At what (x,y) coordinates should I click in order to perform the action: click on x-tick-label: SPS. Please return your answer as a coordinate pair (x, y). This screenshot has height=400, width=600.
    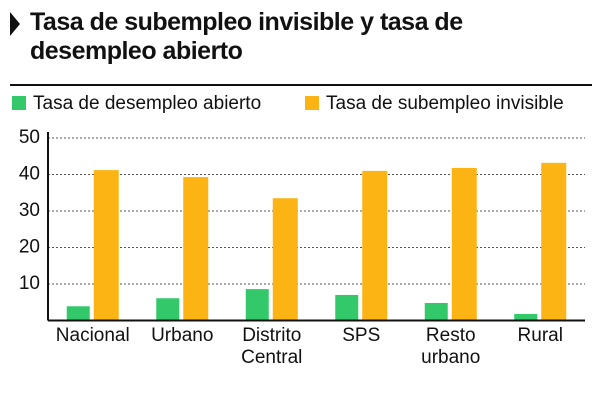
    Looking at the image, I should click on (361, 335).